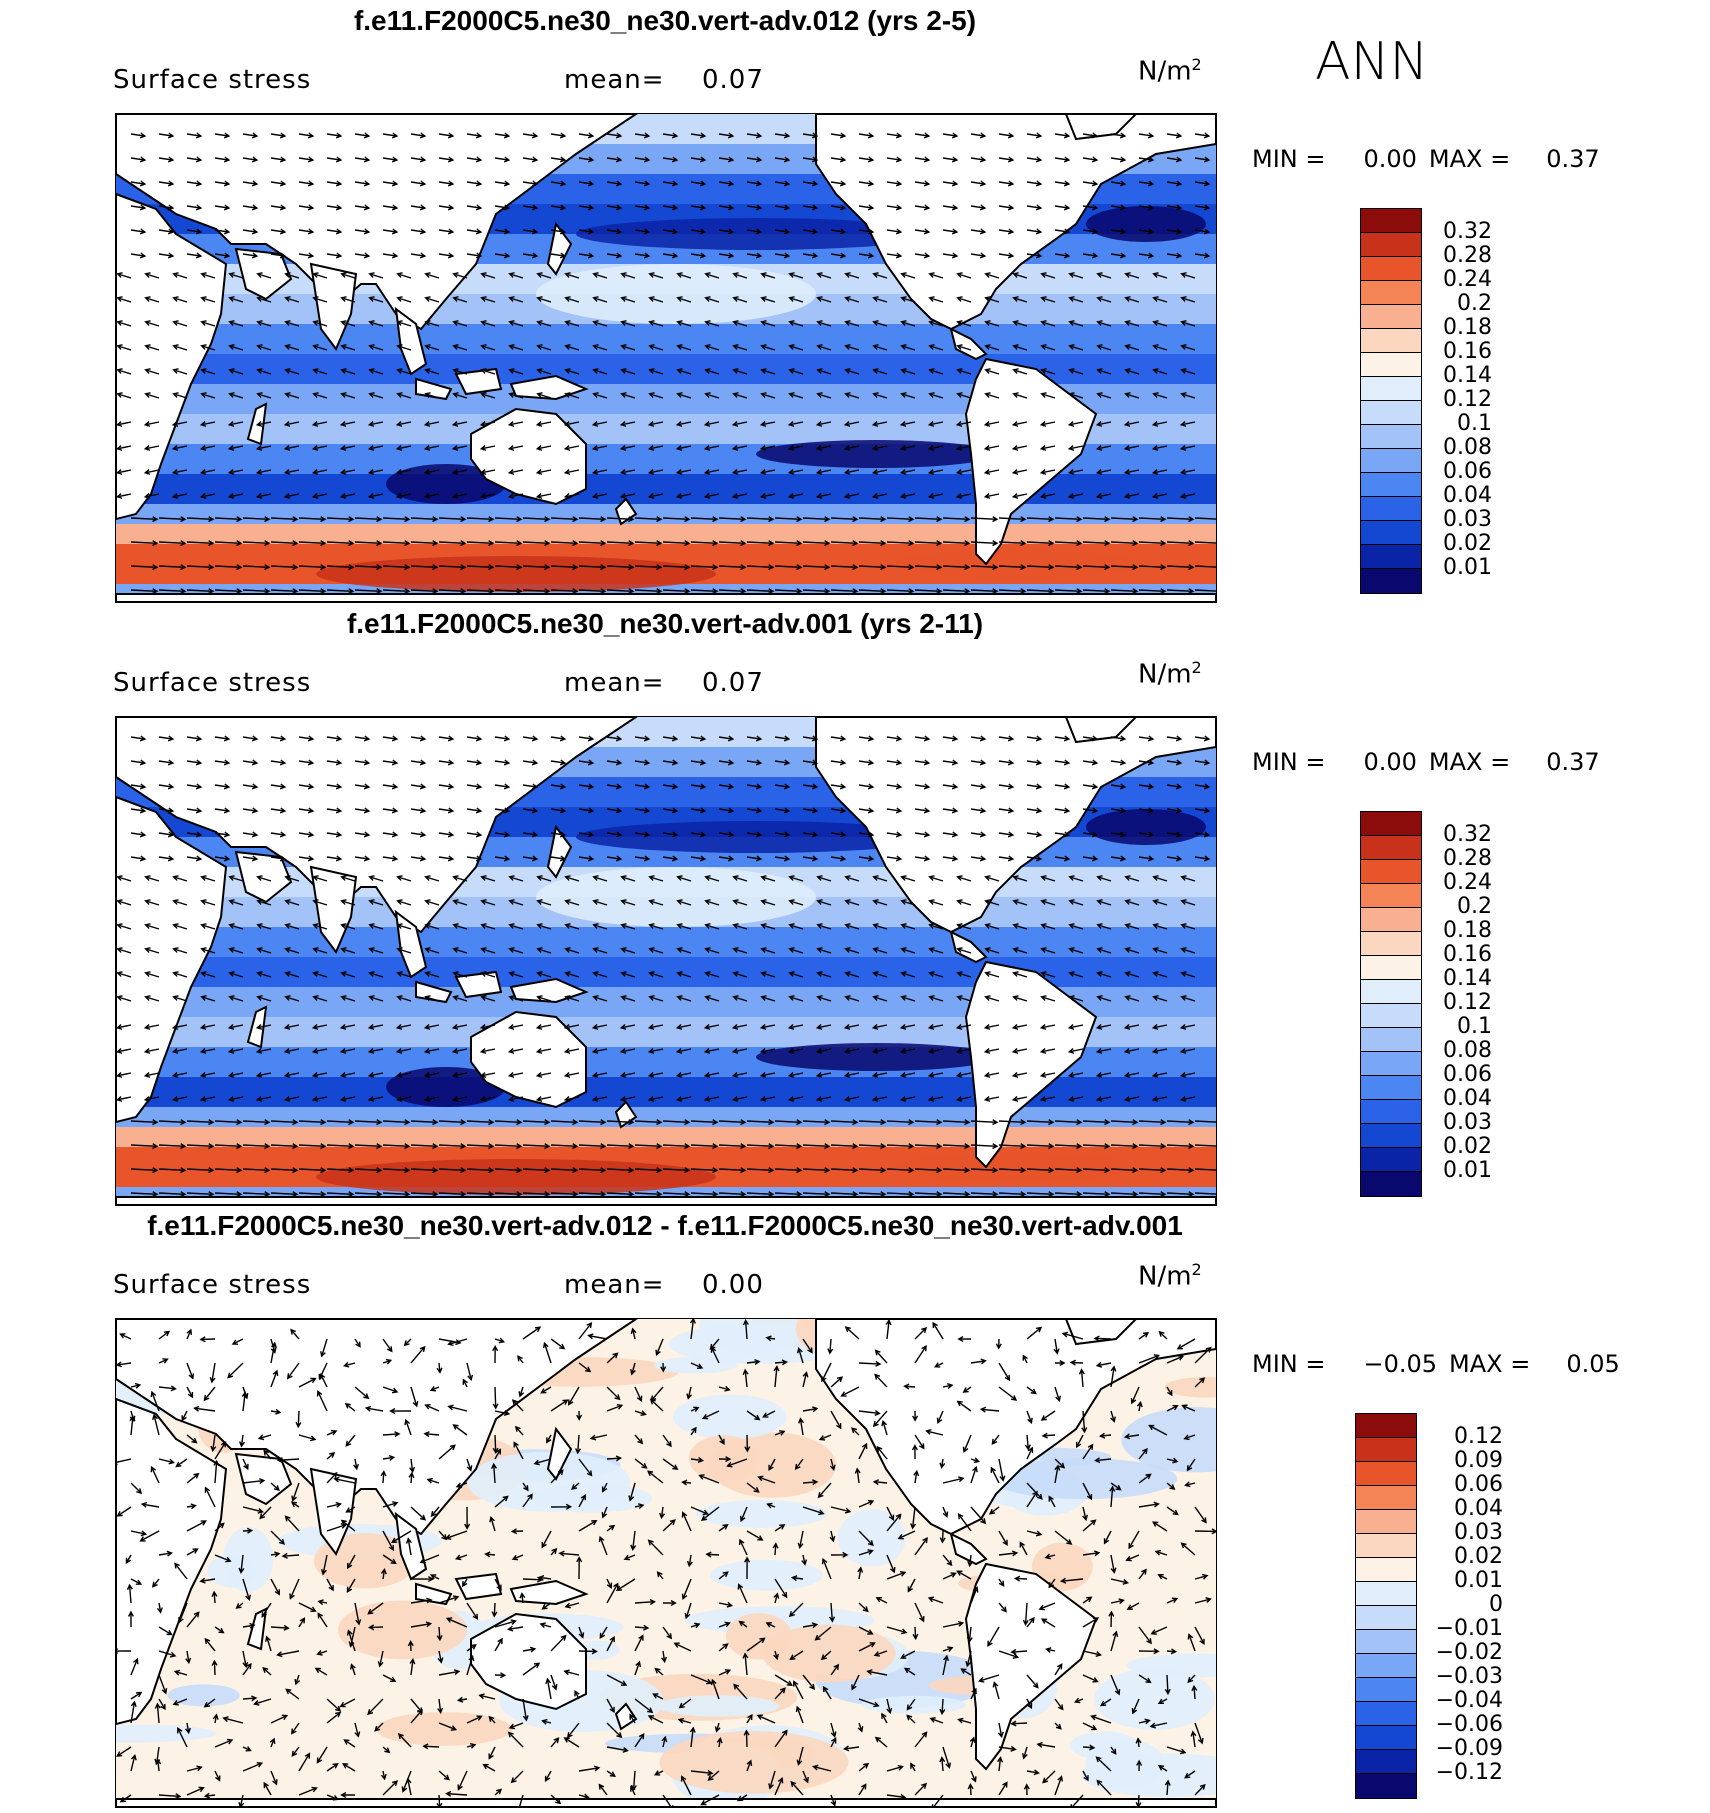  I want to click on colorbar-tick-label: −0.03, so click(1469, 1676).